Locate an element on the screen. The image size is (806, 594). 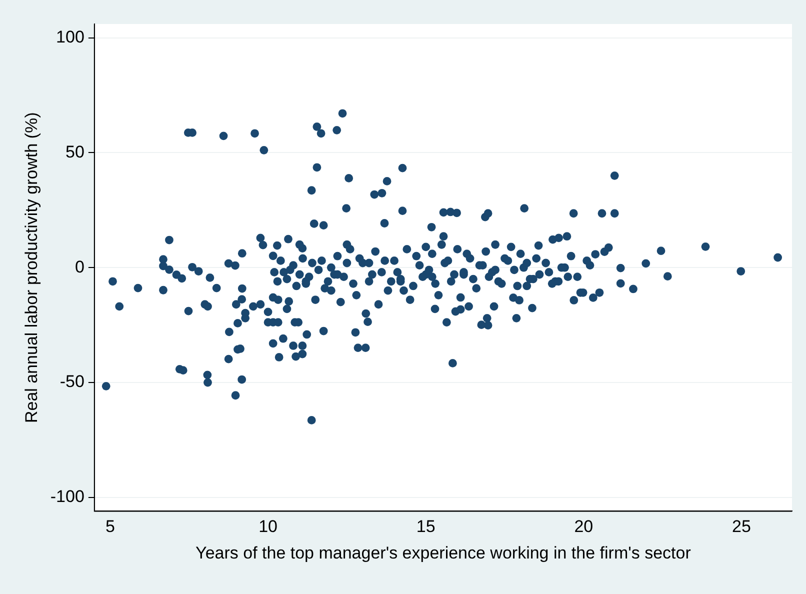
y-tick-label: 50 is located at coordinates (75, 152).